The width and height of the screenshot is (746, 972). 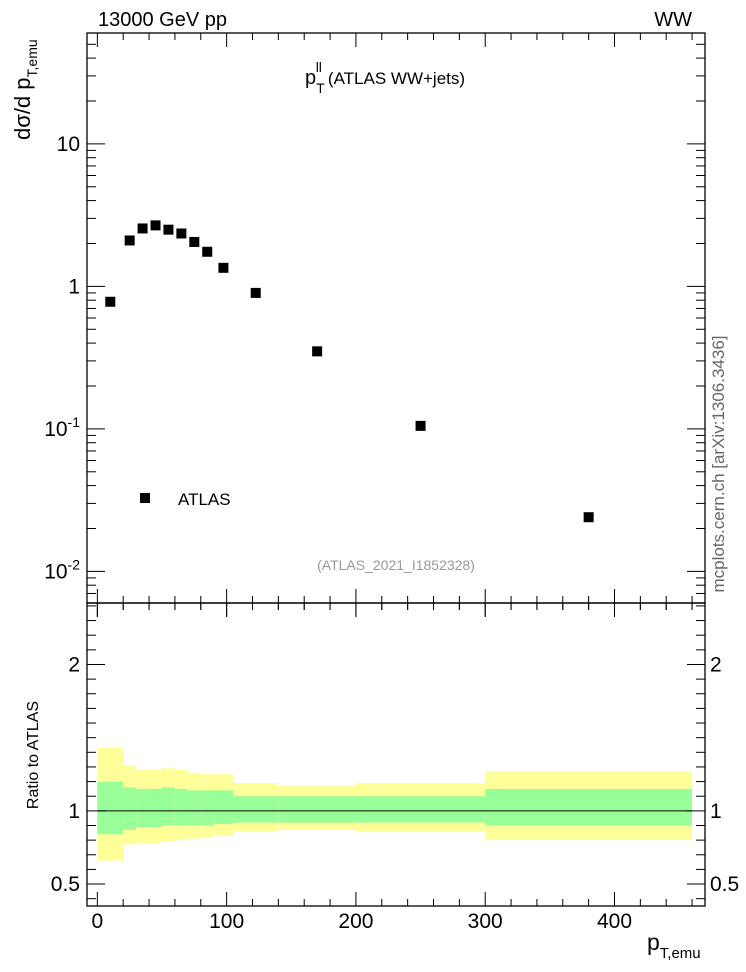 I want to click on x-tick-label: 300, so click(x=485, y=921).